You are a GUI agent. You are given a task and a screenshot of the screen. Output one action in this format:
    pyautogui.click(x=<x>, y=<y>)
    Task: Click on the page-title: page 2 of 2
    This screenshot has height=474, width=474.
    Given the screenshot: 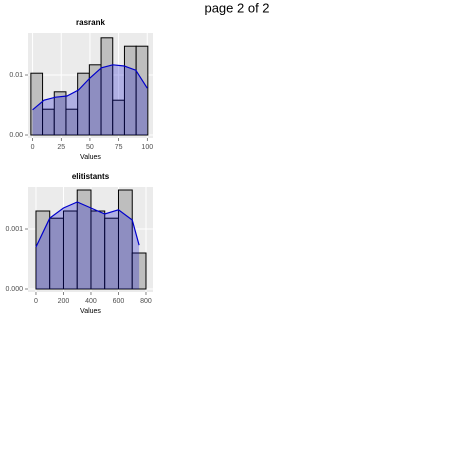 What is the action you would take?
    pyautogui.click(x=236, y=7)
    